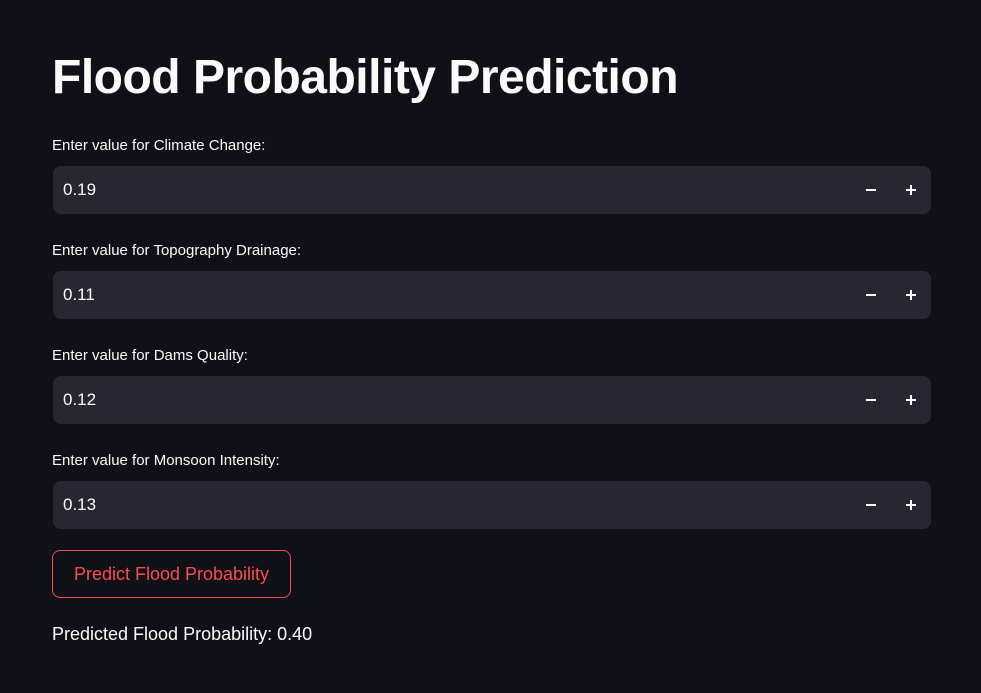  I want to click on topography-drainage-decrement-button, so click(871, 295).